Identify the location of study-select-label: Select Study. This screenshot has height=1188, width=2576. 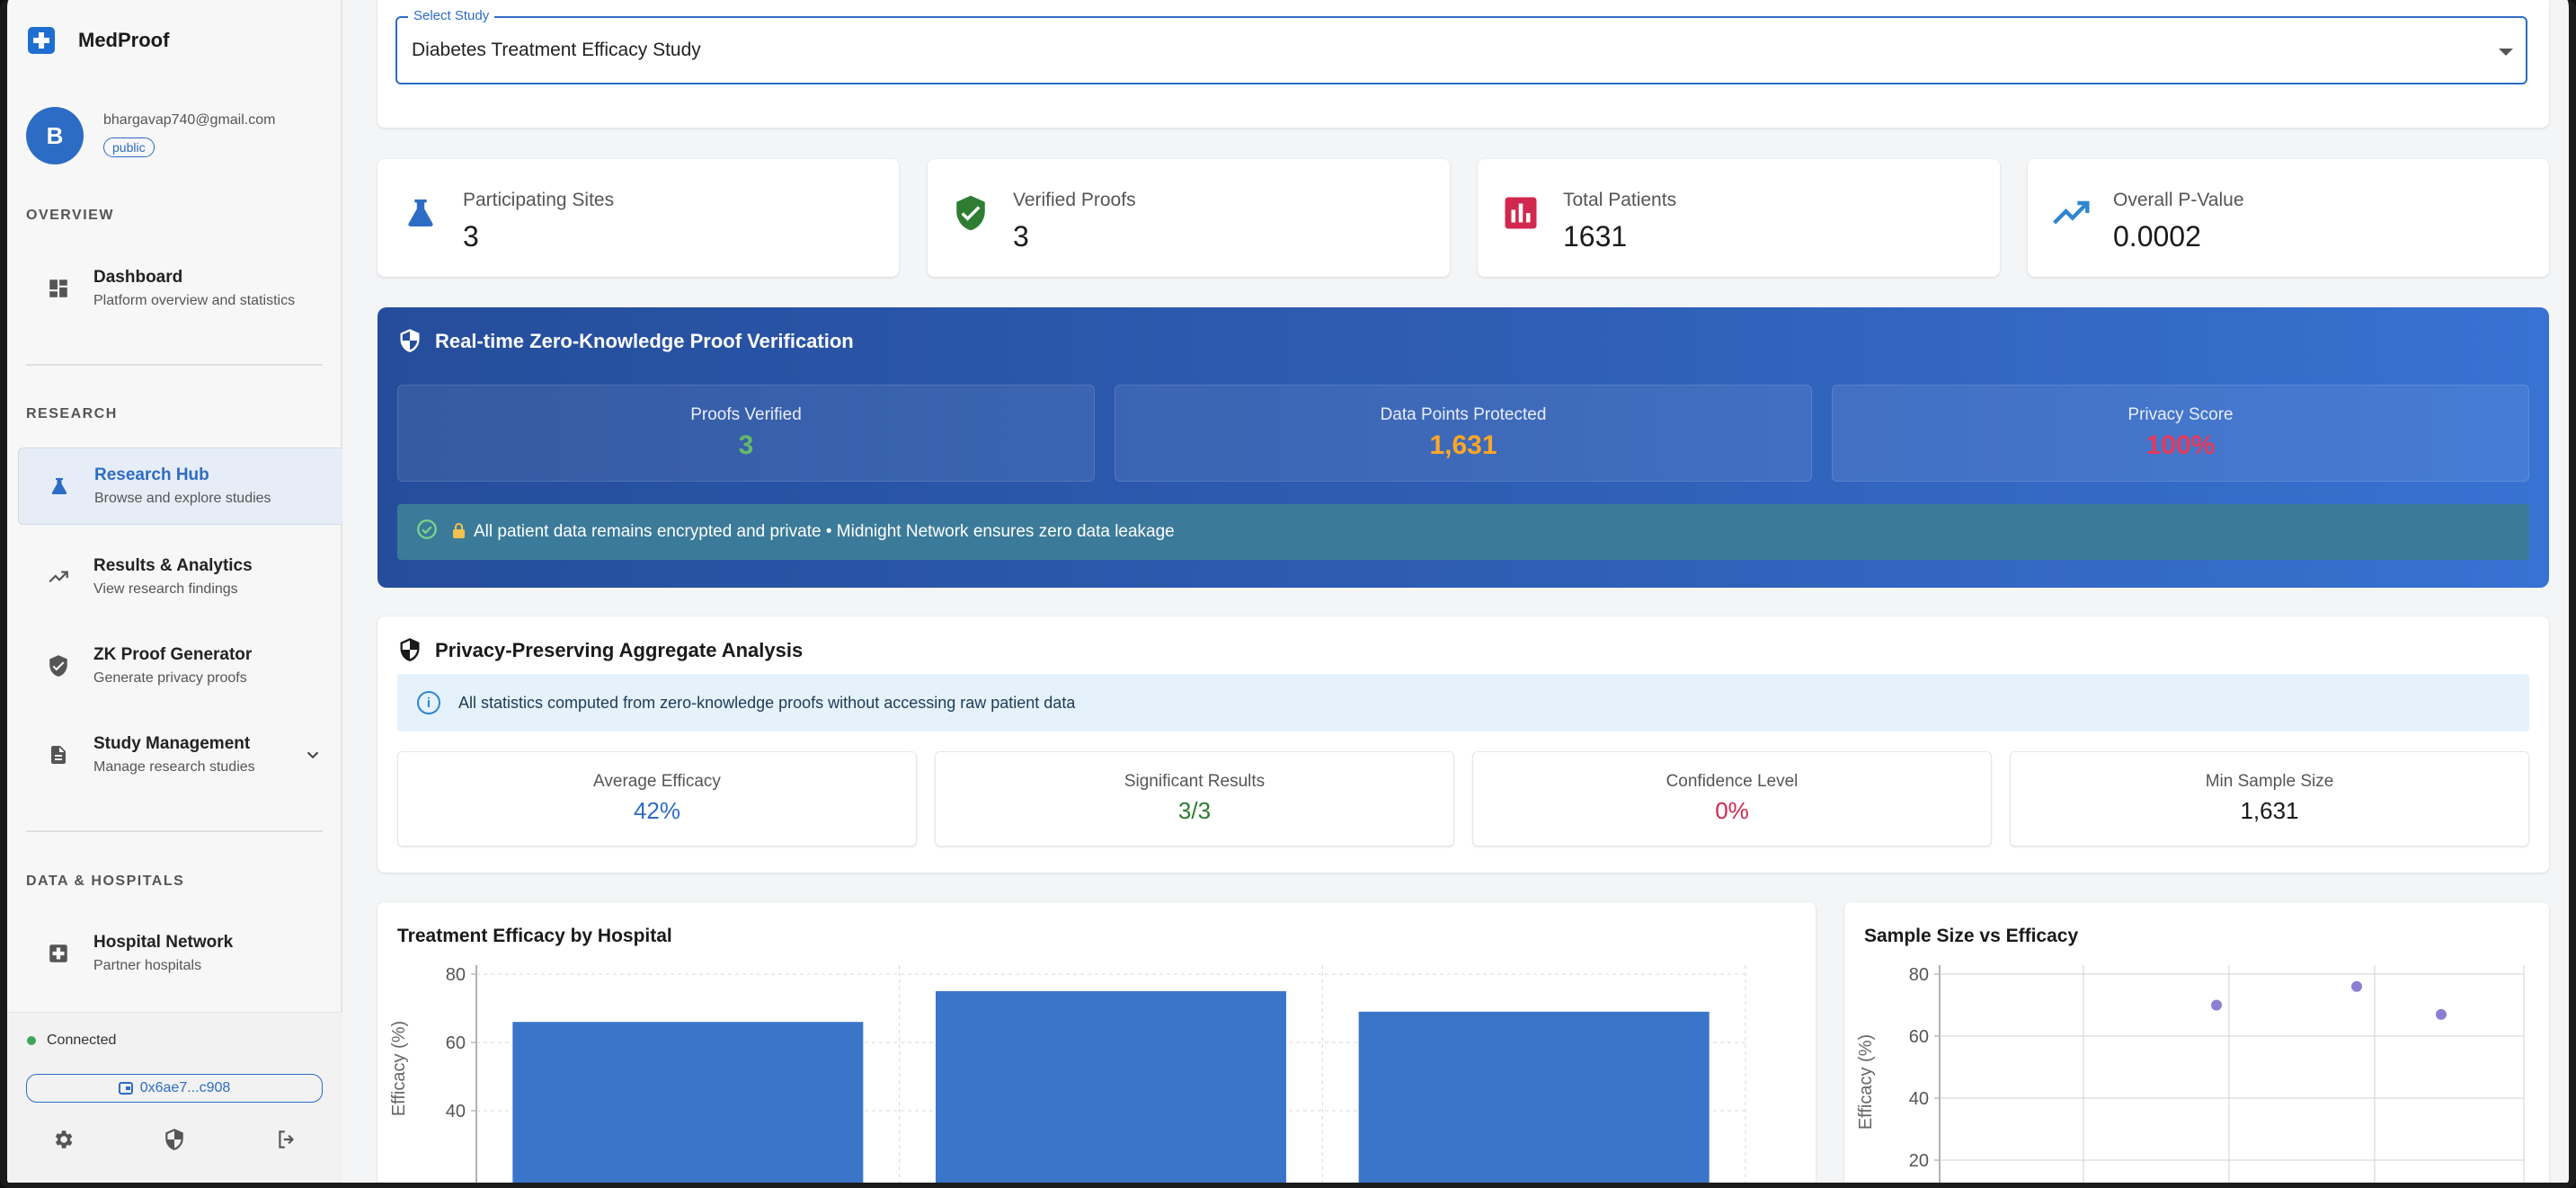
(451, 15).